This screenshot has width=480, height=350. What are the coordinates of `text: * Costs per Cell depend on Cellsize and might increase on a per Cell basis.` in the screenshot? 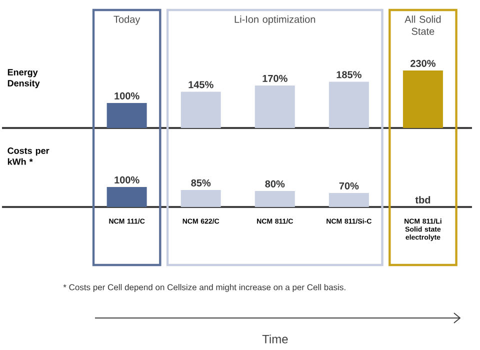 It's located at (204, 288).